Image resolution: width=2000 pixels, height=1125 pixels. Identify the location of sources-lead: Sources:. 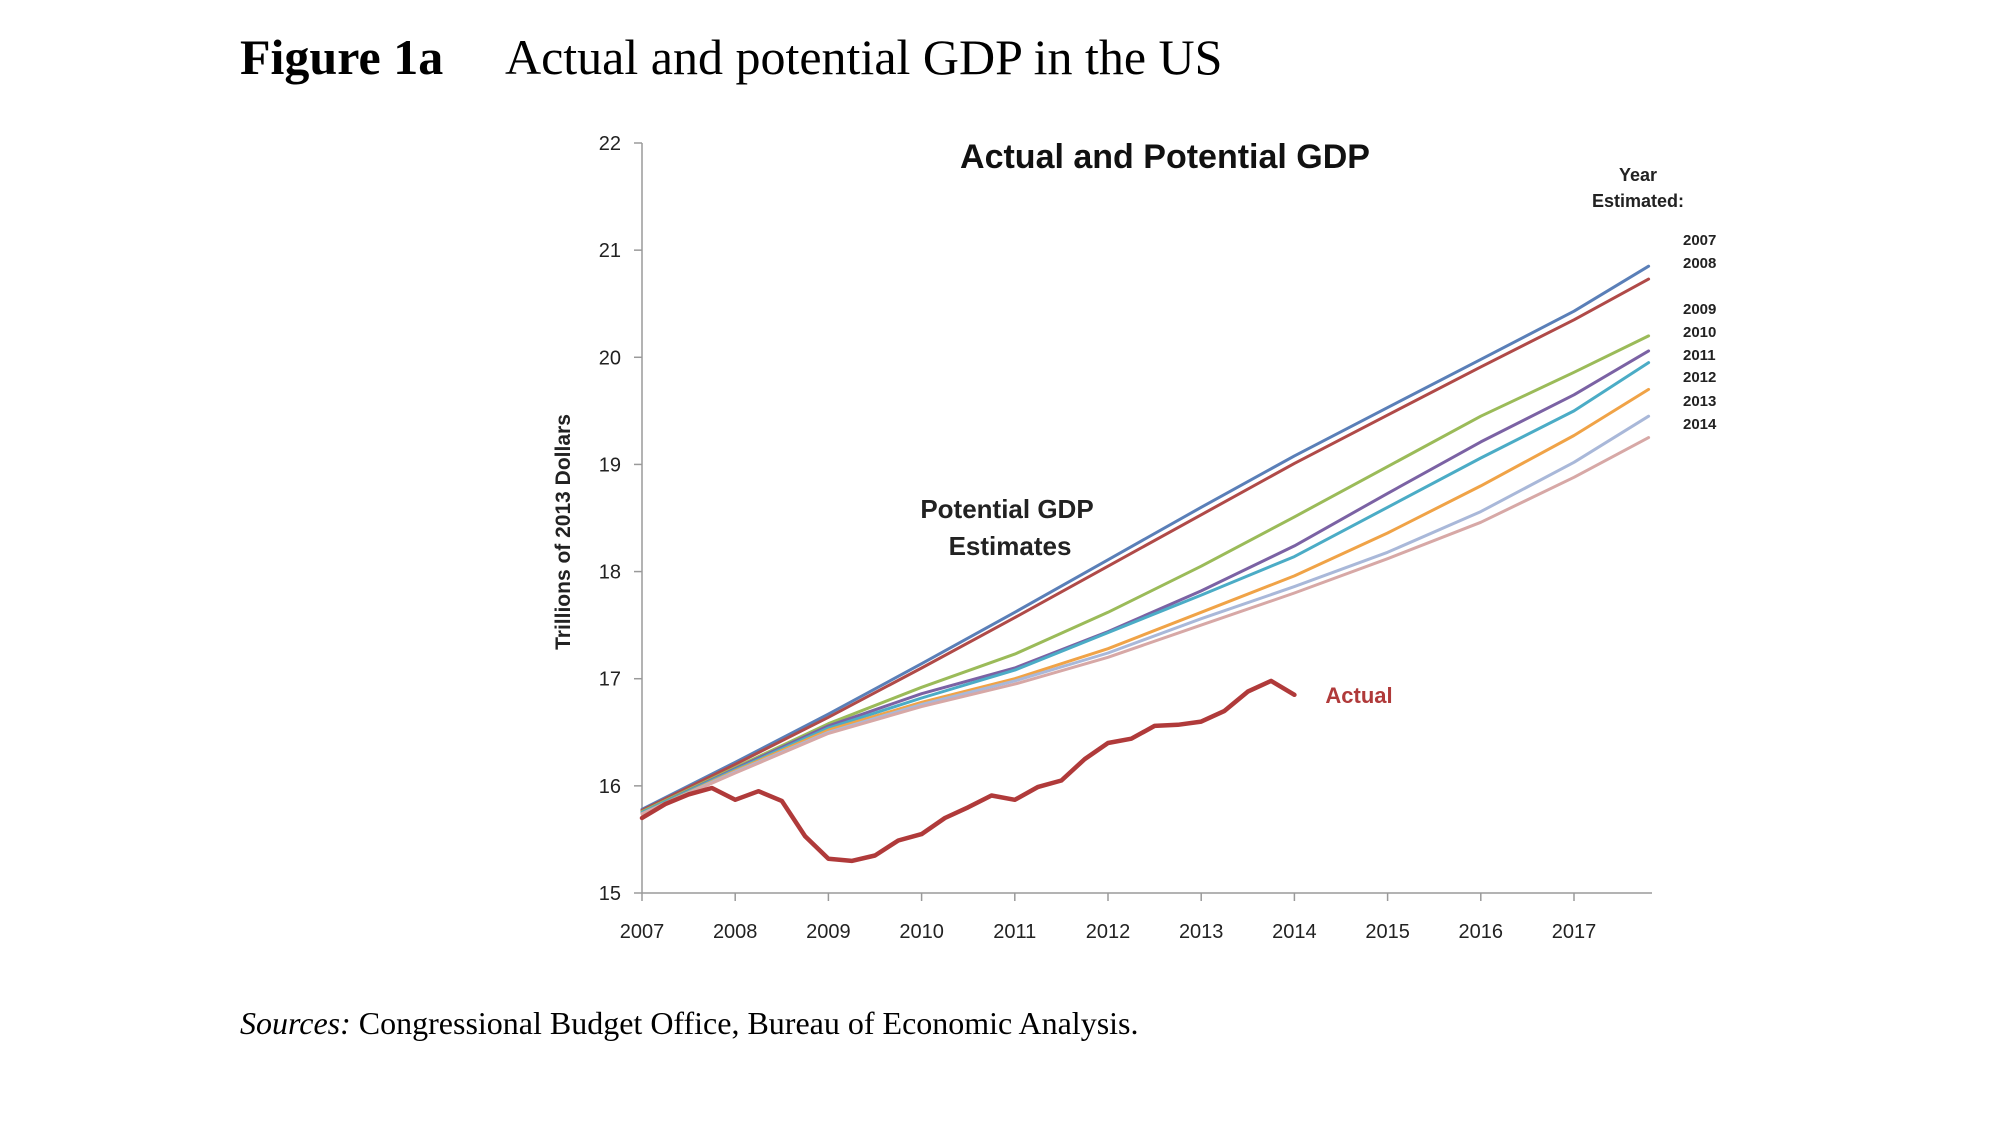
(295, 1023).